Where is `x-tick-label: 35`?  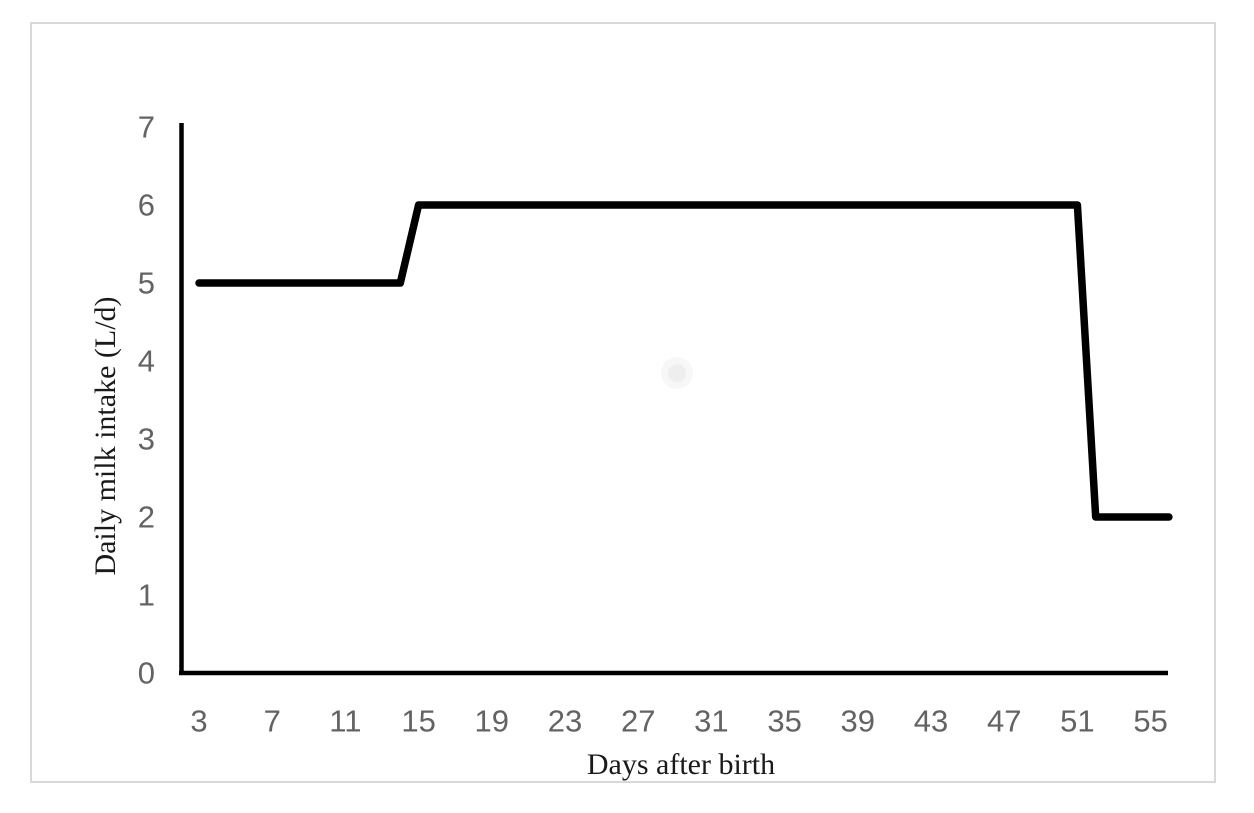
x-tick-label: 35 is located at coordinates (784, 721).